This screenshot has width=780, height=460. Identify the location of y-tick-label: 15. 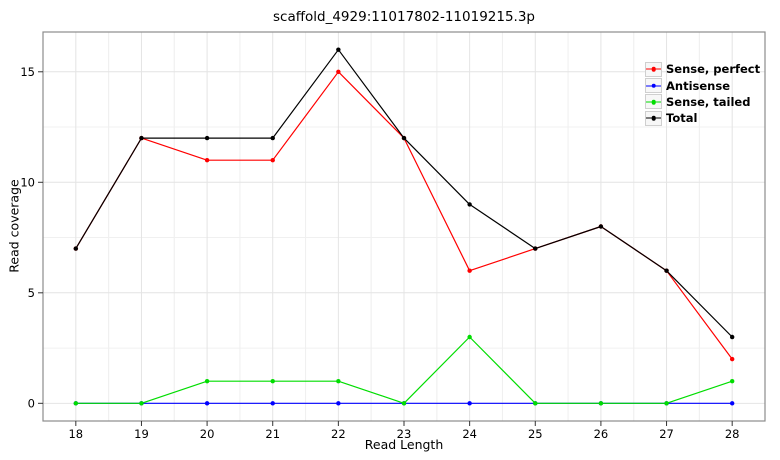
(27, 72).